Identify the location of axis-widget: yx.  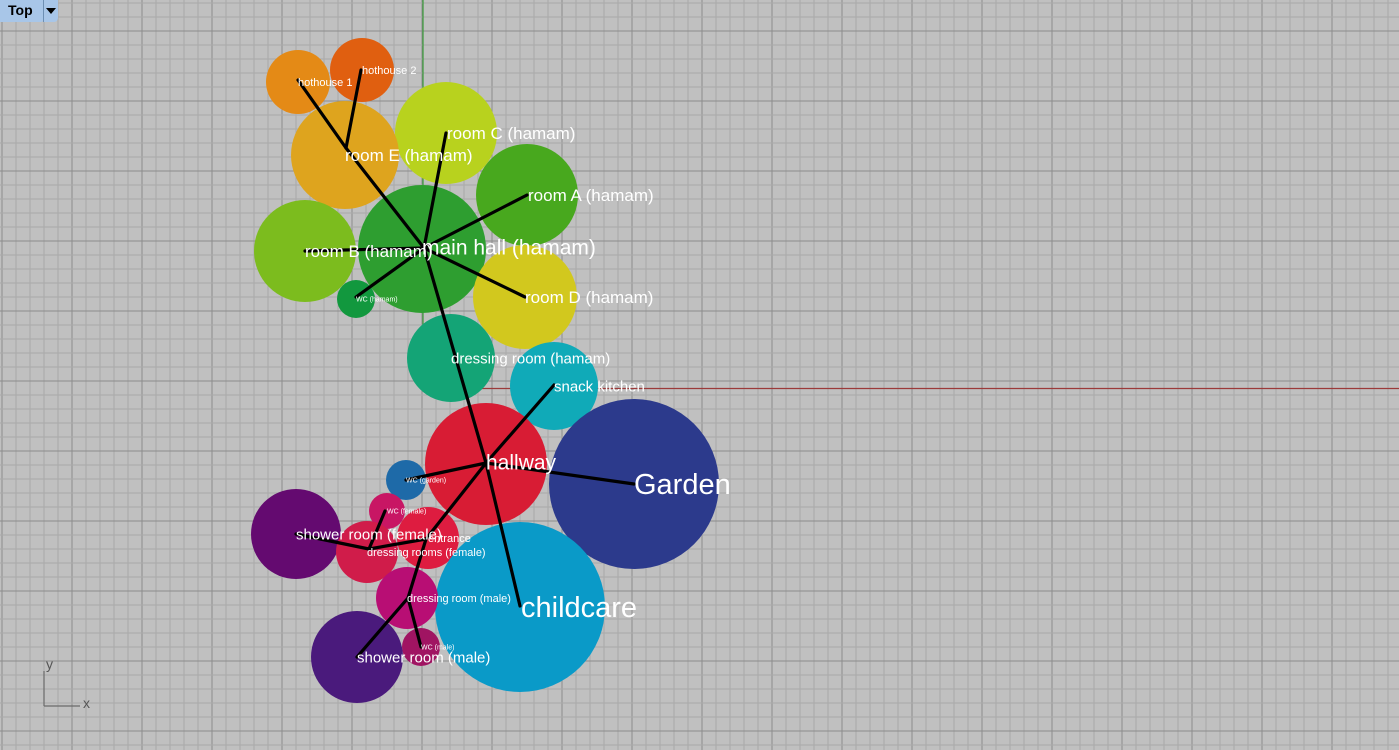
(66, 683).